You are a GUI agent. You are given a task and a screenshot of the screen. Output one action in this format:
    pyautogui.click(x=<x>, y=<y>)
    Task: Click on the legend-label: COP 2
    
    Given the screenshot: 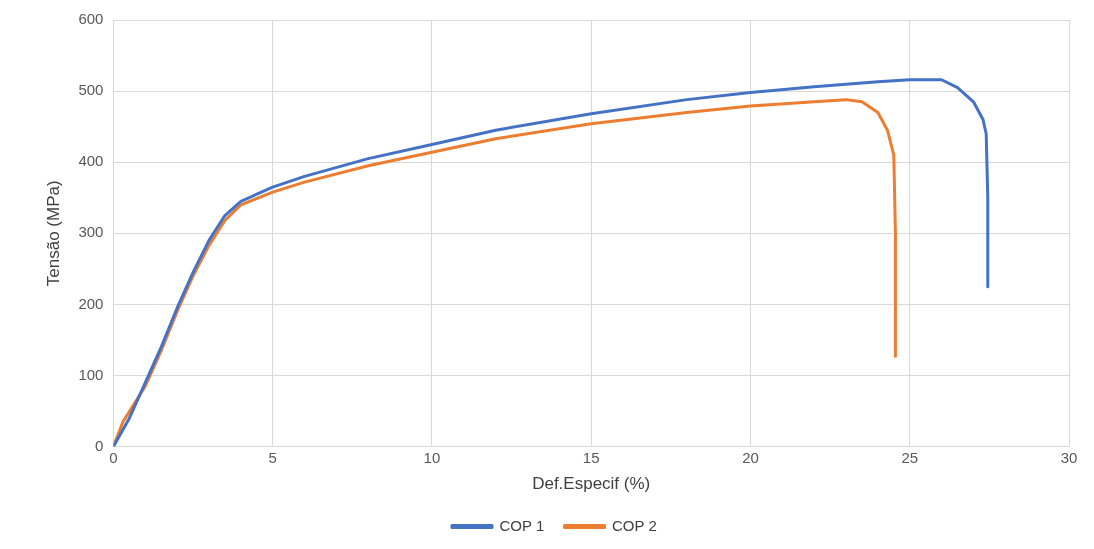 What is the action you would take?
    pyautogui.click(x=634, y=525)
    